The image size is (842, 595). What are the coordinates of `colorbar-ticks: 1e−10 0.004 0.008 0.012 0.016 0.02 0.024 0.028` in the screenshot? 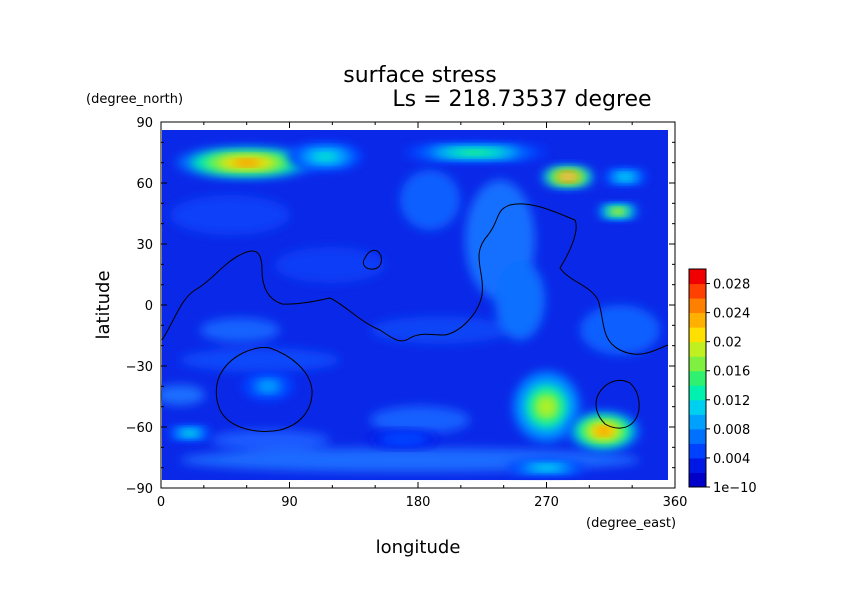 It's located at (731, 387).